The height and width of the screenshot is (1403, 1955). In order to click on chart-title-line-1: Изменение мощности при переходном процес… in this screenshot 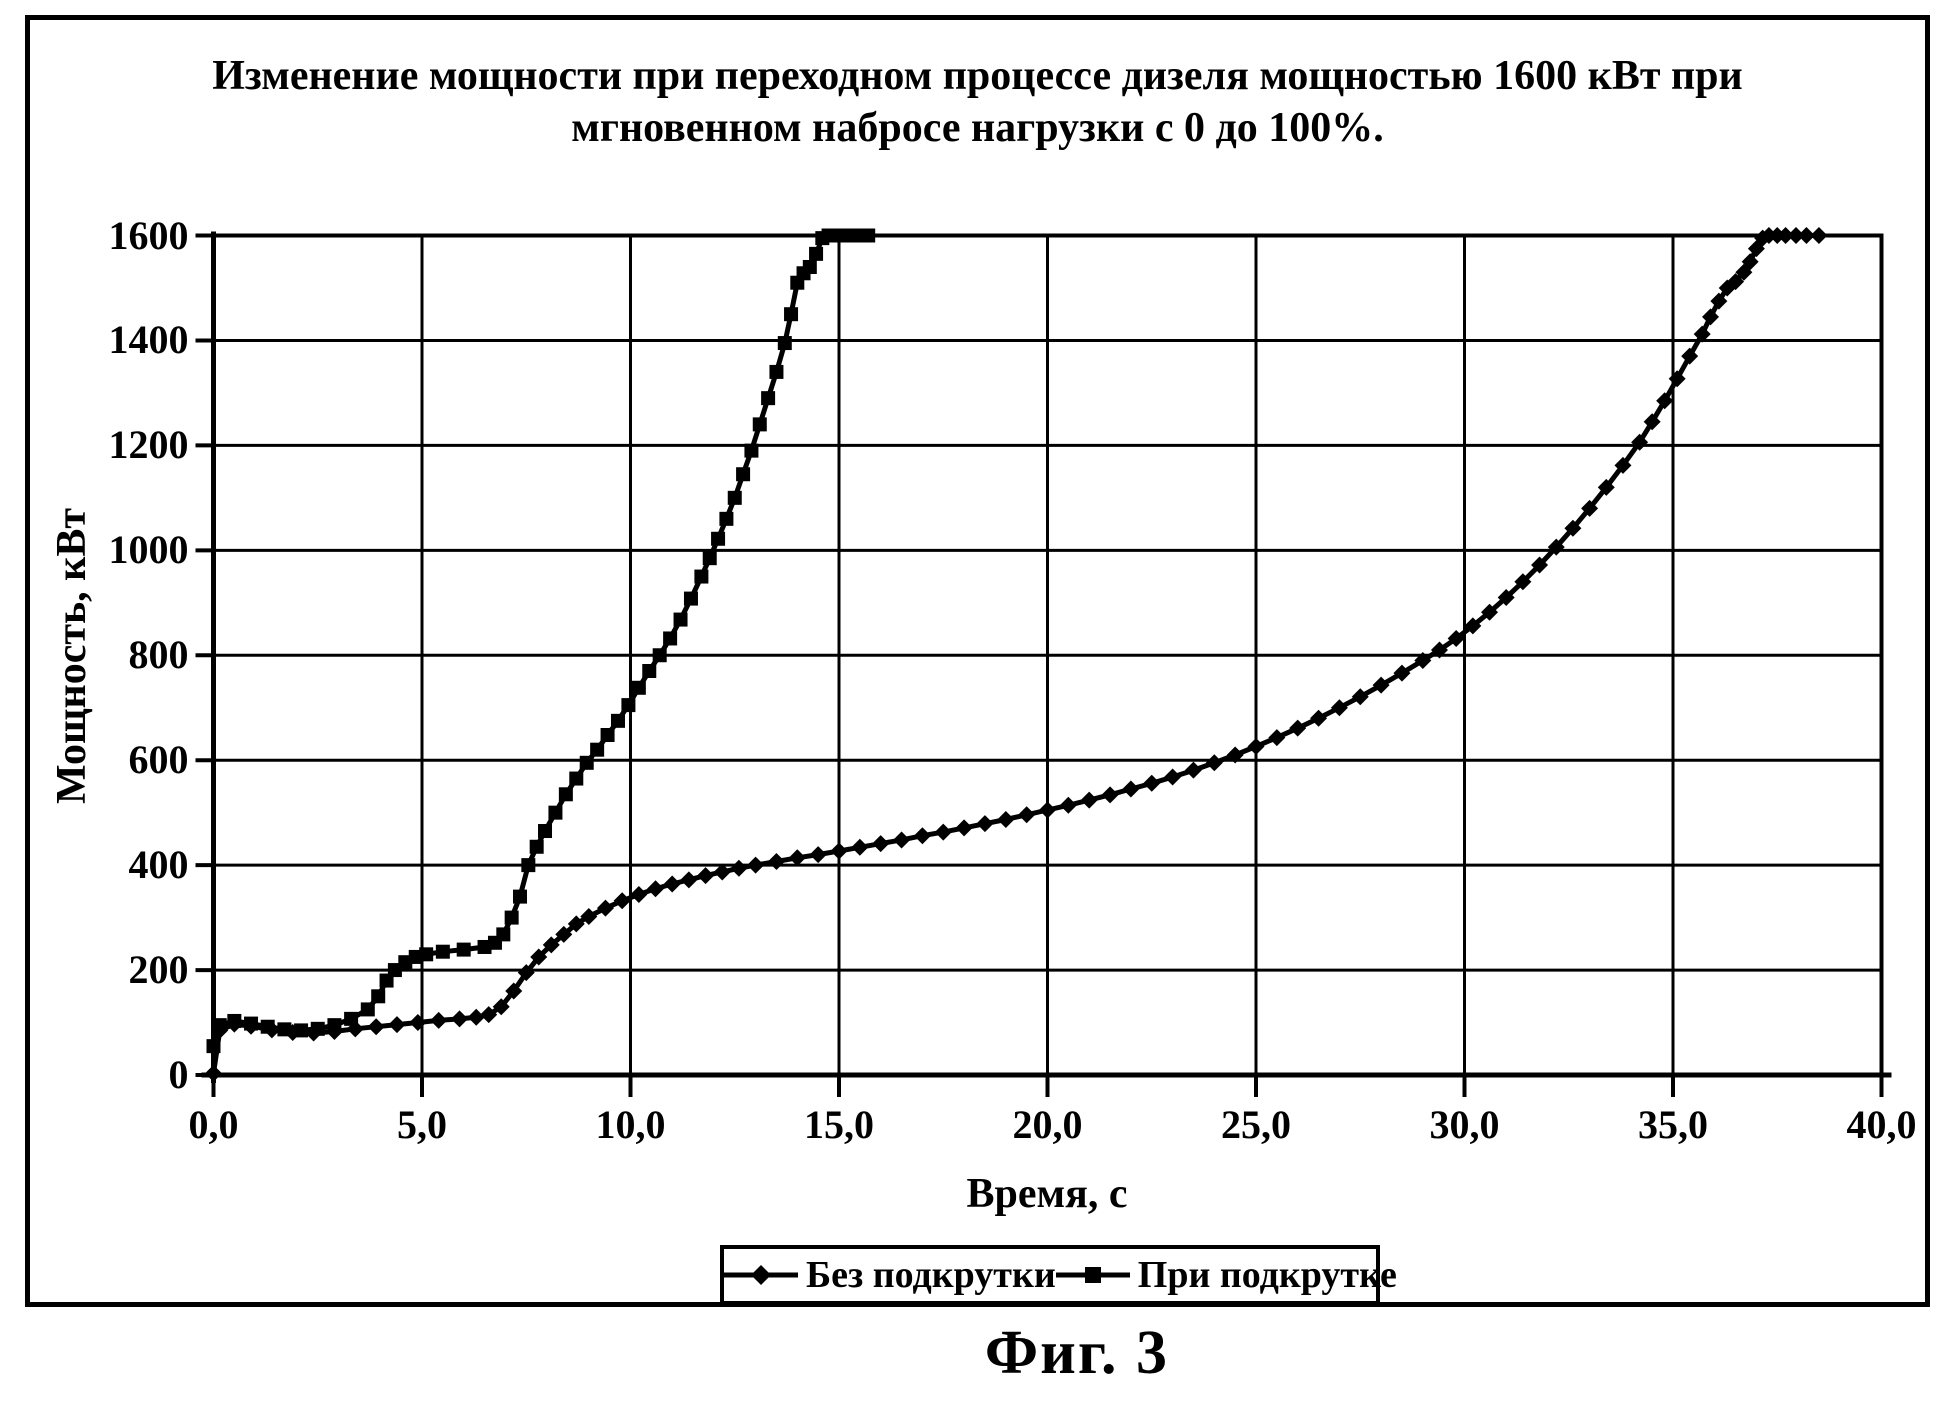, I will do `click(977, 76)`.